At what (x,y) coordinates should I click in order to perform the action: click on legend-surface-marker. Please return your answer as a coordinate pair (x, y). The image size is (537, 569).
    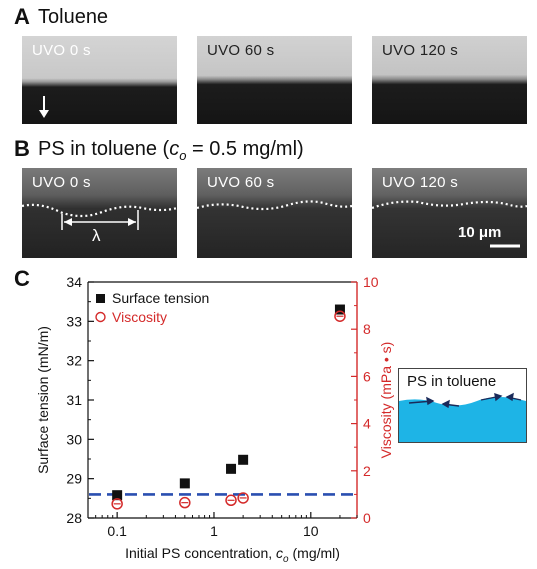
    Looking at the image, I should click on (100, 298).